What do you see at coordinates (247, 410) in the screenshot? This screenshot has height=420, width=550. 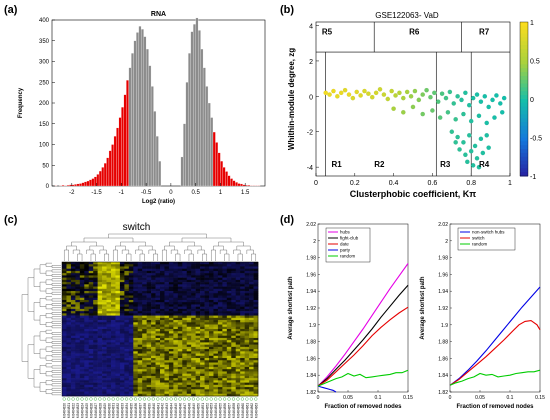 I see `column-label: GSM3464861` at bounding box center [247, 410].